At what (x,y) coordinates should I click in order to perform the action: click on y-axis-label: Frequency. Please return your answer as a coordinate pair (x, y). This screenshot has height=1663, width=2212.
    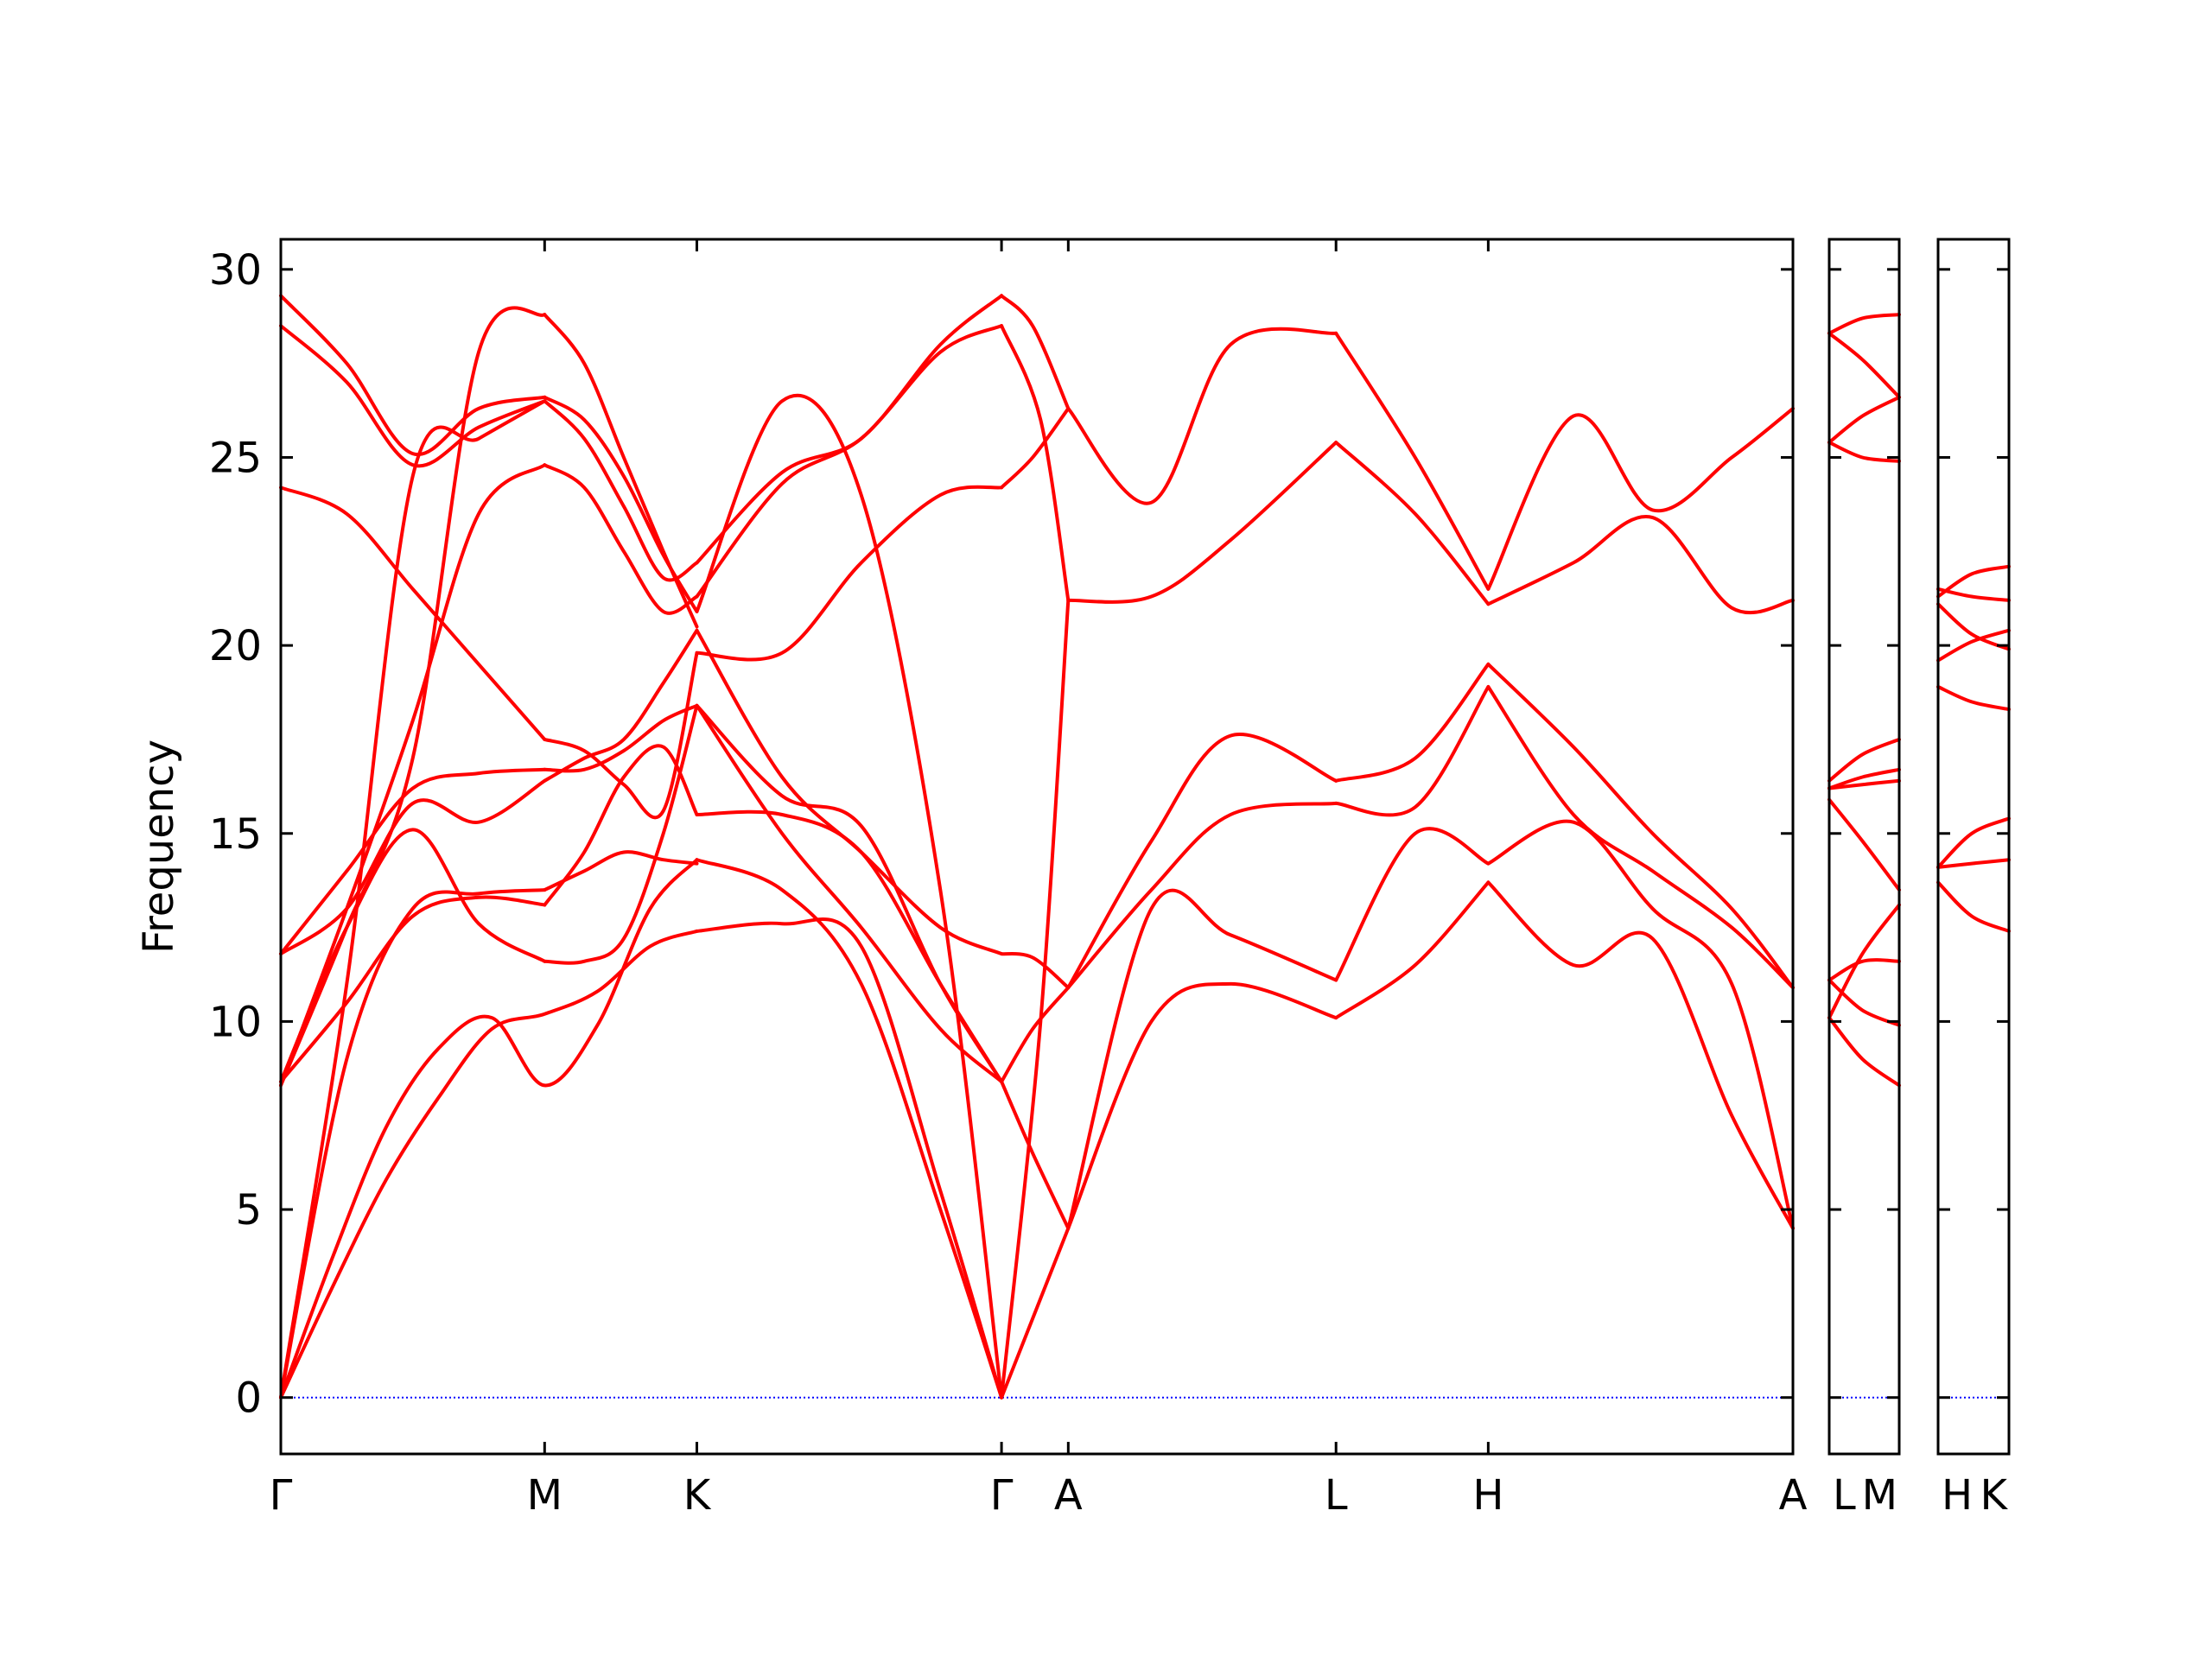
    Looking at the image, I should click on (159, 847).